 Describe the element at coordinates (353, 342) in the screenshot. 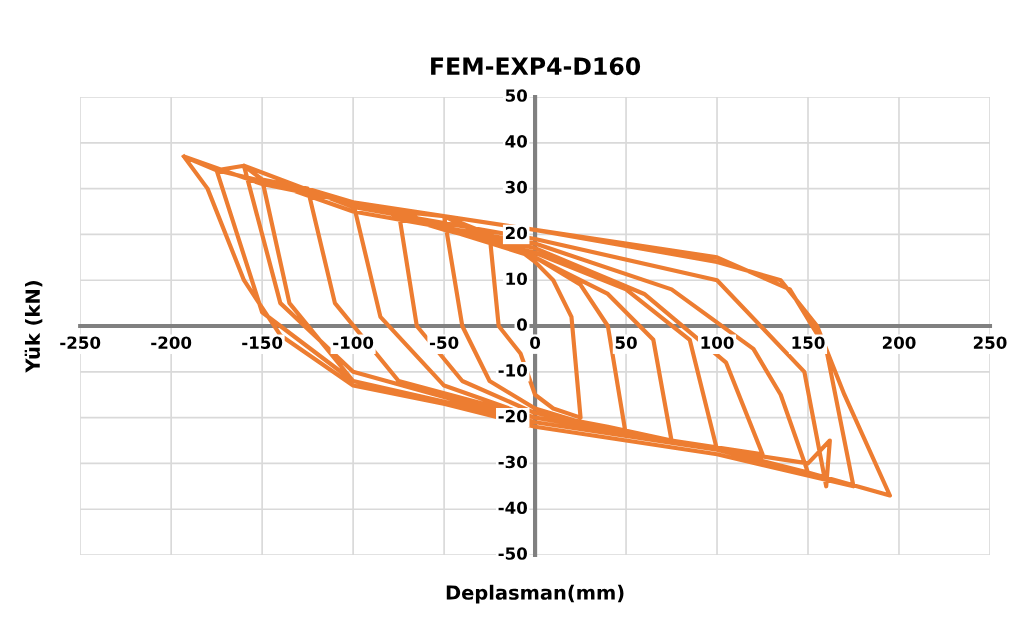

I see `x-tick-label: -100` at that location.